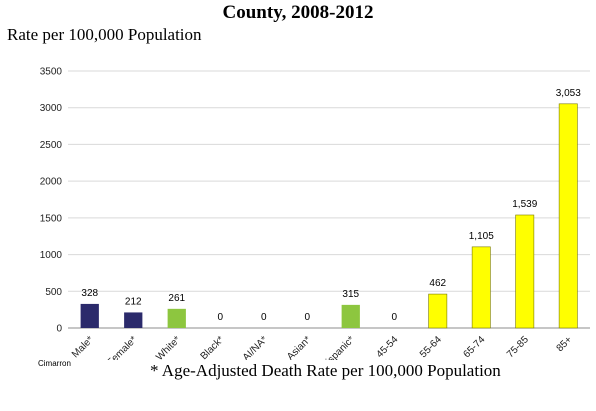 Image resolution: width=596 pixels, height=411 pixels. What do you see at coordinates (51, 218) in the screenshot?
I see `y-tick-label: 1500` at bounding box center [51, 218].